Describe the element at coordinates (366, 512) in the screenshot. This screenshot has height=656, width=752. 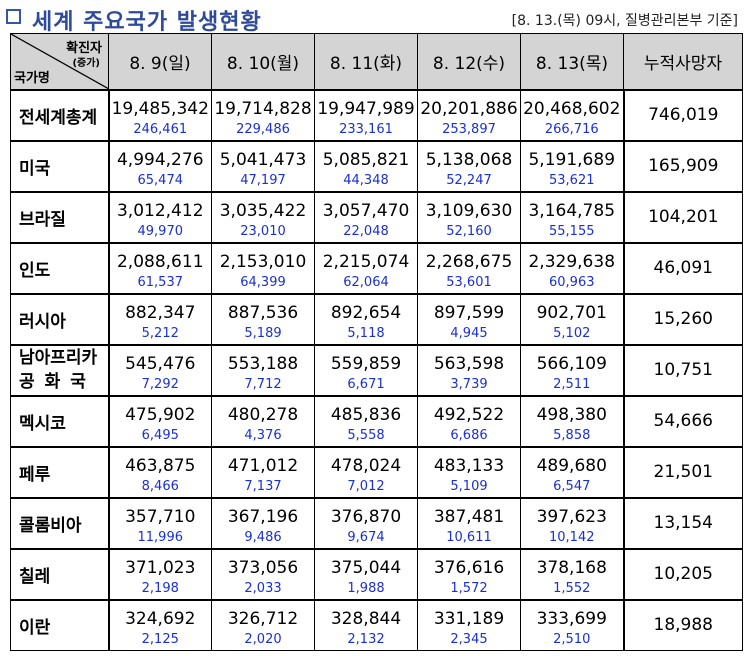
I see `cumulative-cases-cell: 376,870` at that location.